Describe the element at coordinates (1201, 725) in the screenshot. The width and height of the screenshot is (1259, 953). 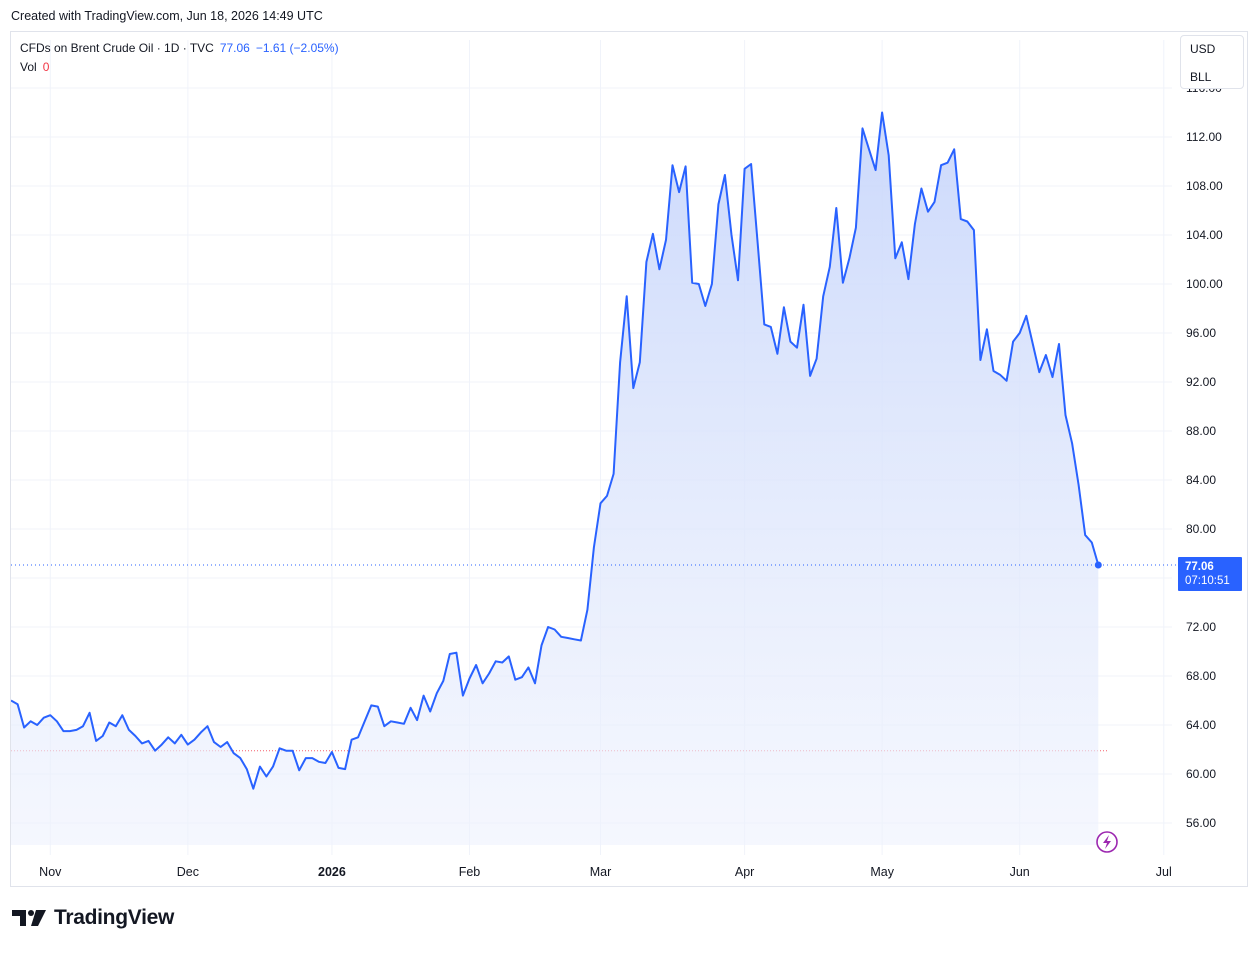
I see `y-tick-label: 64.00` at that location.